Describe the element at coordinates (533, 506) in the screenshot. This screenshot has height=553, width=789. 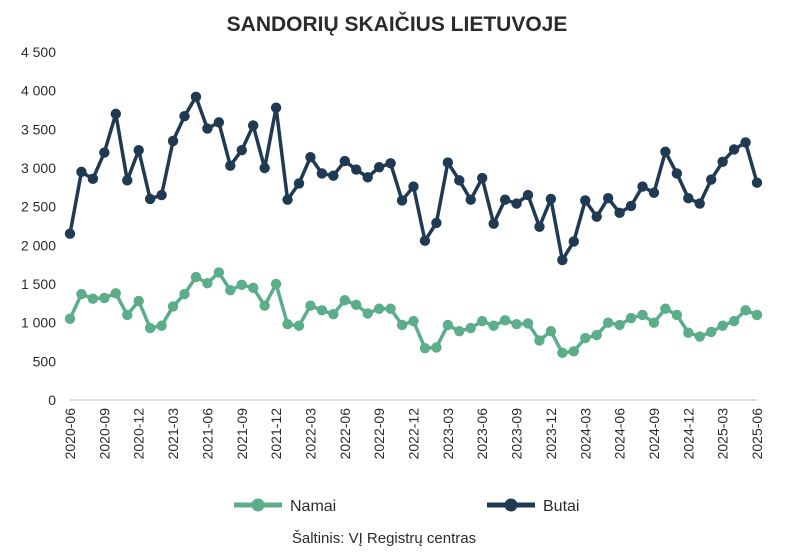
I see `legend-item-butai: Butai` at that location.